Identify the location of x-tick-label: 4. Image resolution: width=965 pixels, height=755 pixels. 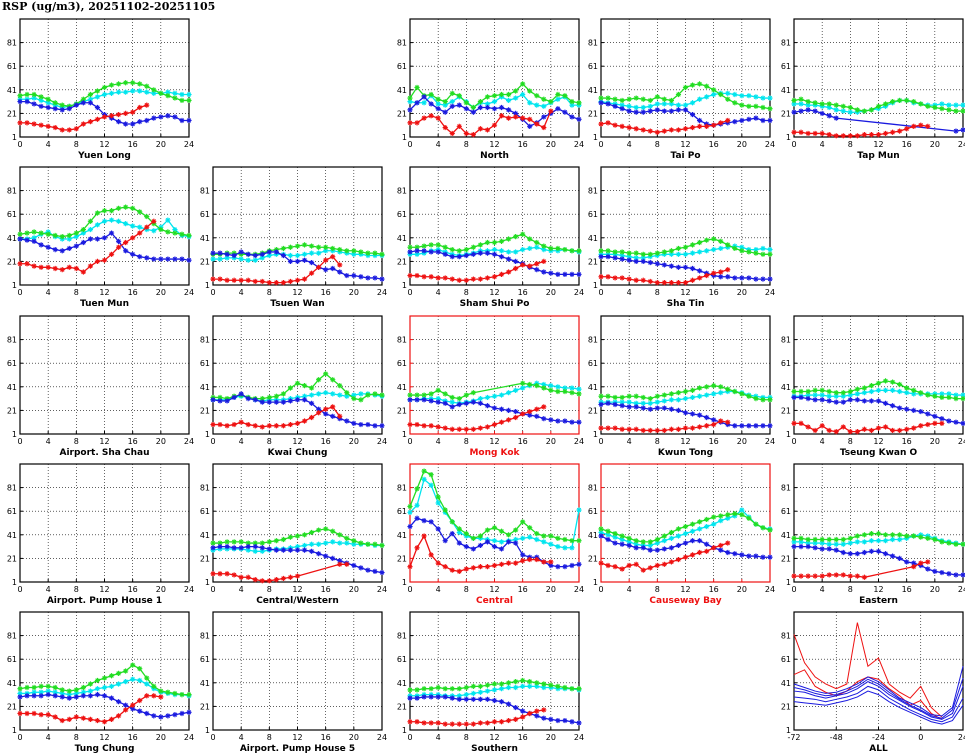
(822, 144).